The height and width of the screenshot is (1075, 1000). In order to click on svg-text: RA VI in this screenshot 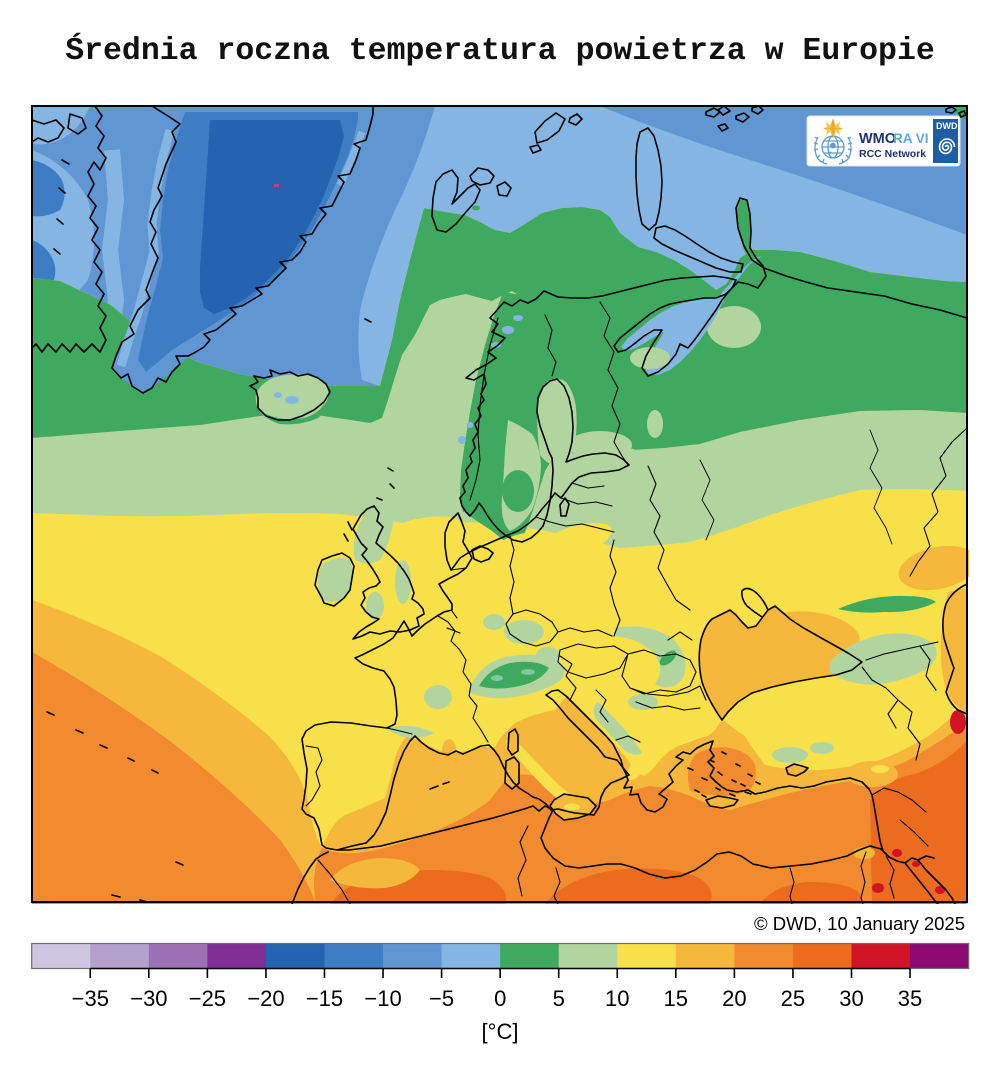, I will do `click(911, 138)`.